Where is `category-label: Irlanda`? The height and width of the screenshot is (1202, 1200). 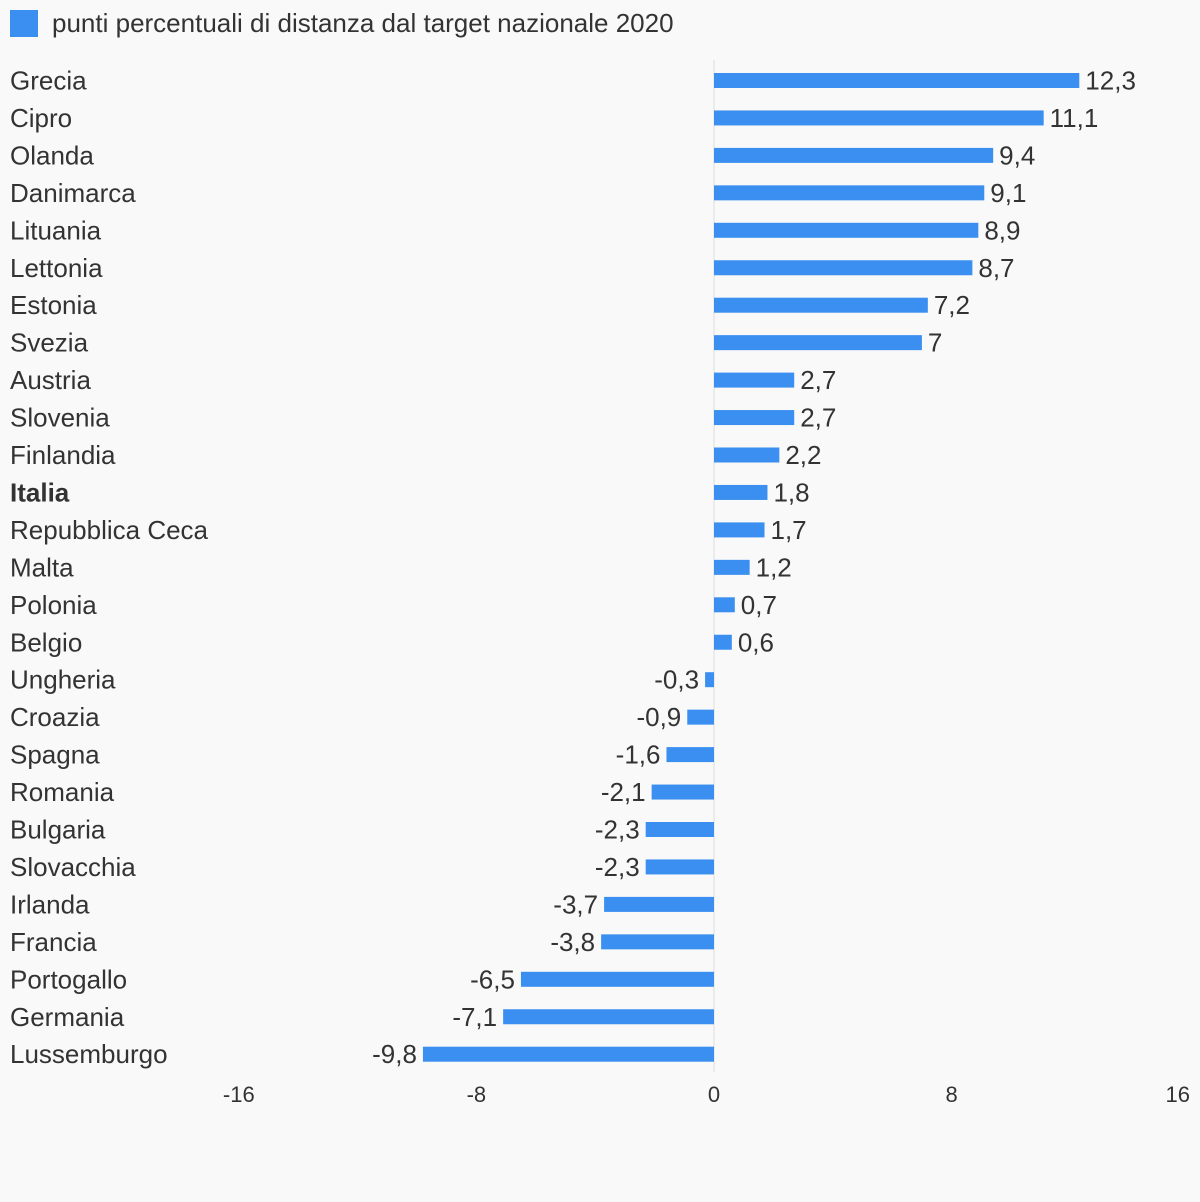 category-label: Irlanda is located at coordinates (50, 904).